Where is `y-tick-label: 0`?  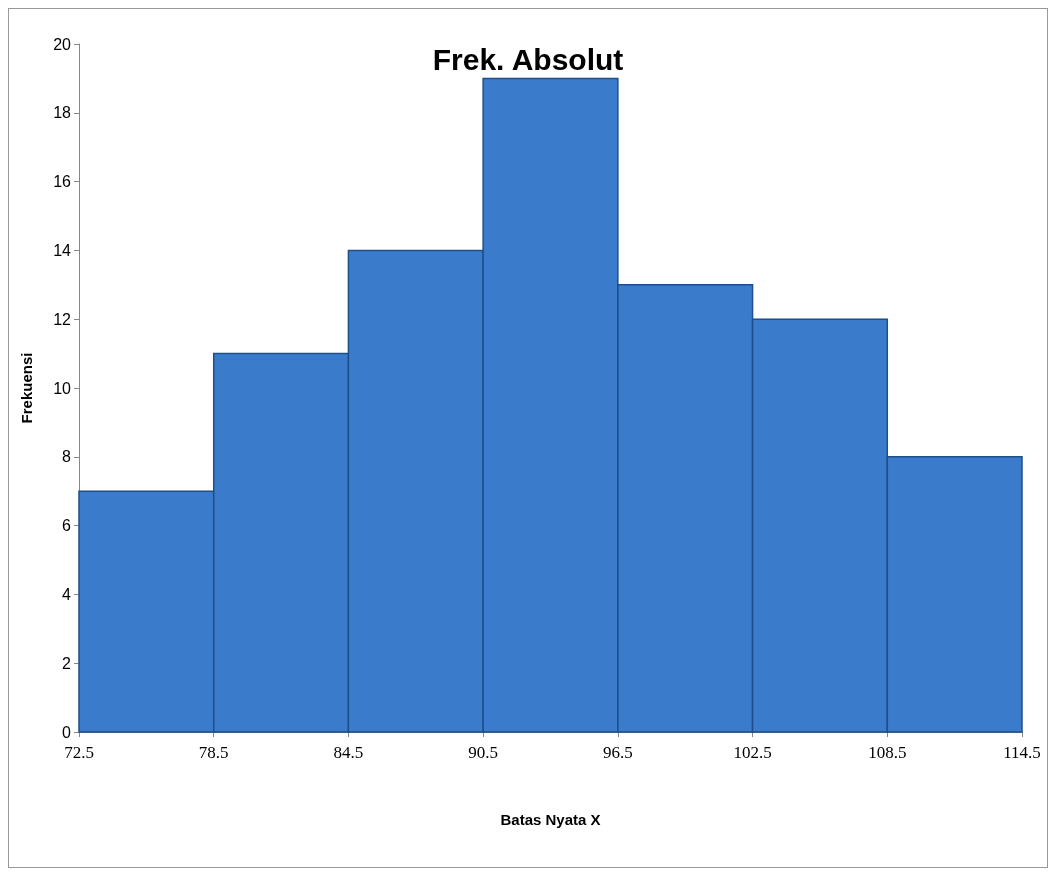 y-tick-label: 0 is located at coordinates (67, 732).